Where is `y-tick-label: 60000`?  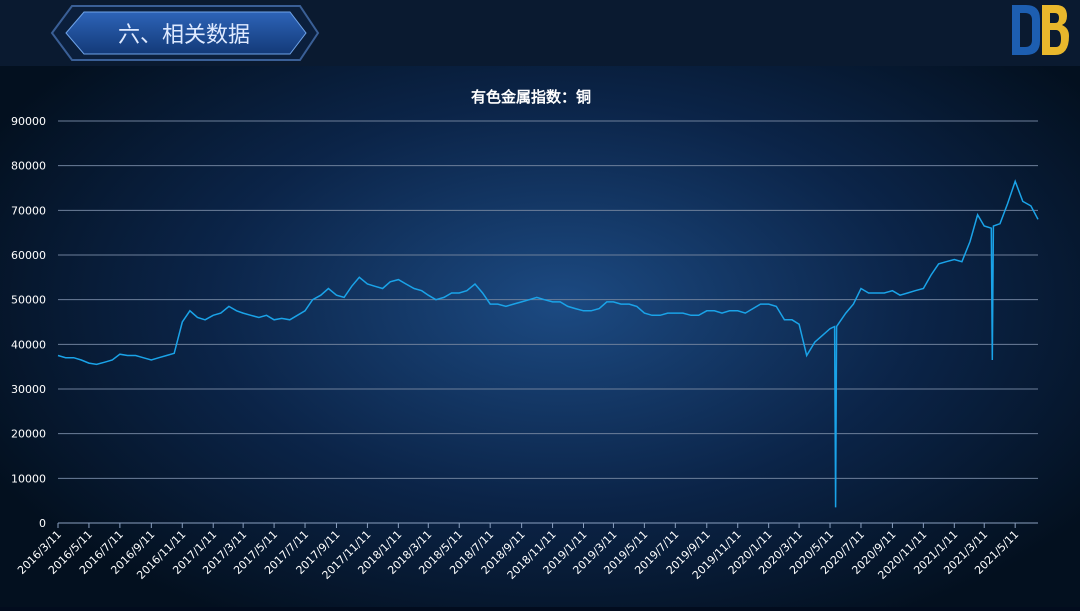
y-tick-label: 60000 is located at coordinates (28, 255).